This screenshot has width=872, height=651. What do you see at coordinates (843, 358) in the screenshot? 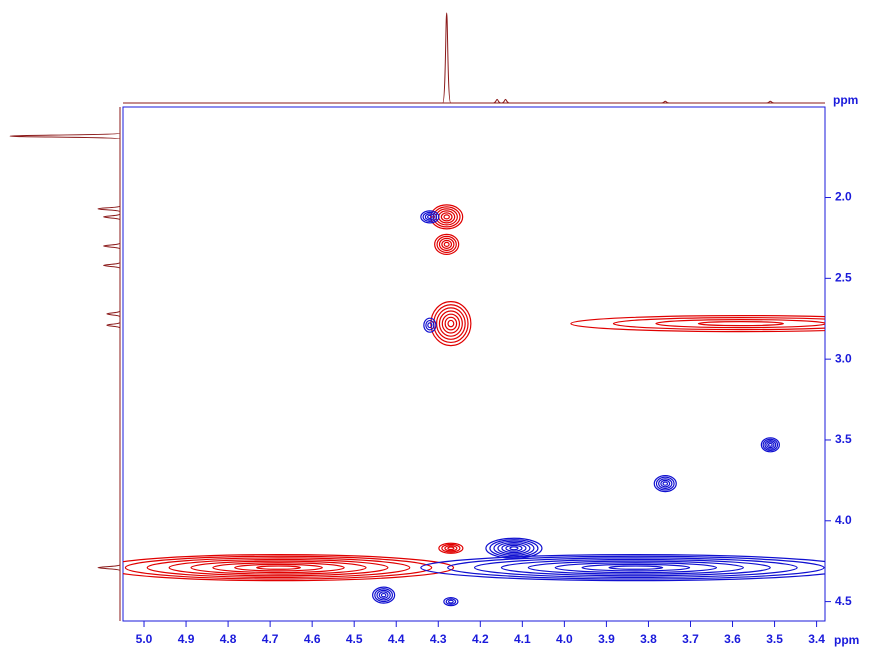
I see `y-tick-label: 3.0` at bounding box center [843, 358].